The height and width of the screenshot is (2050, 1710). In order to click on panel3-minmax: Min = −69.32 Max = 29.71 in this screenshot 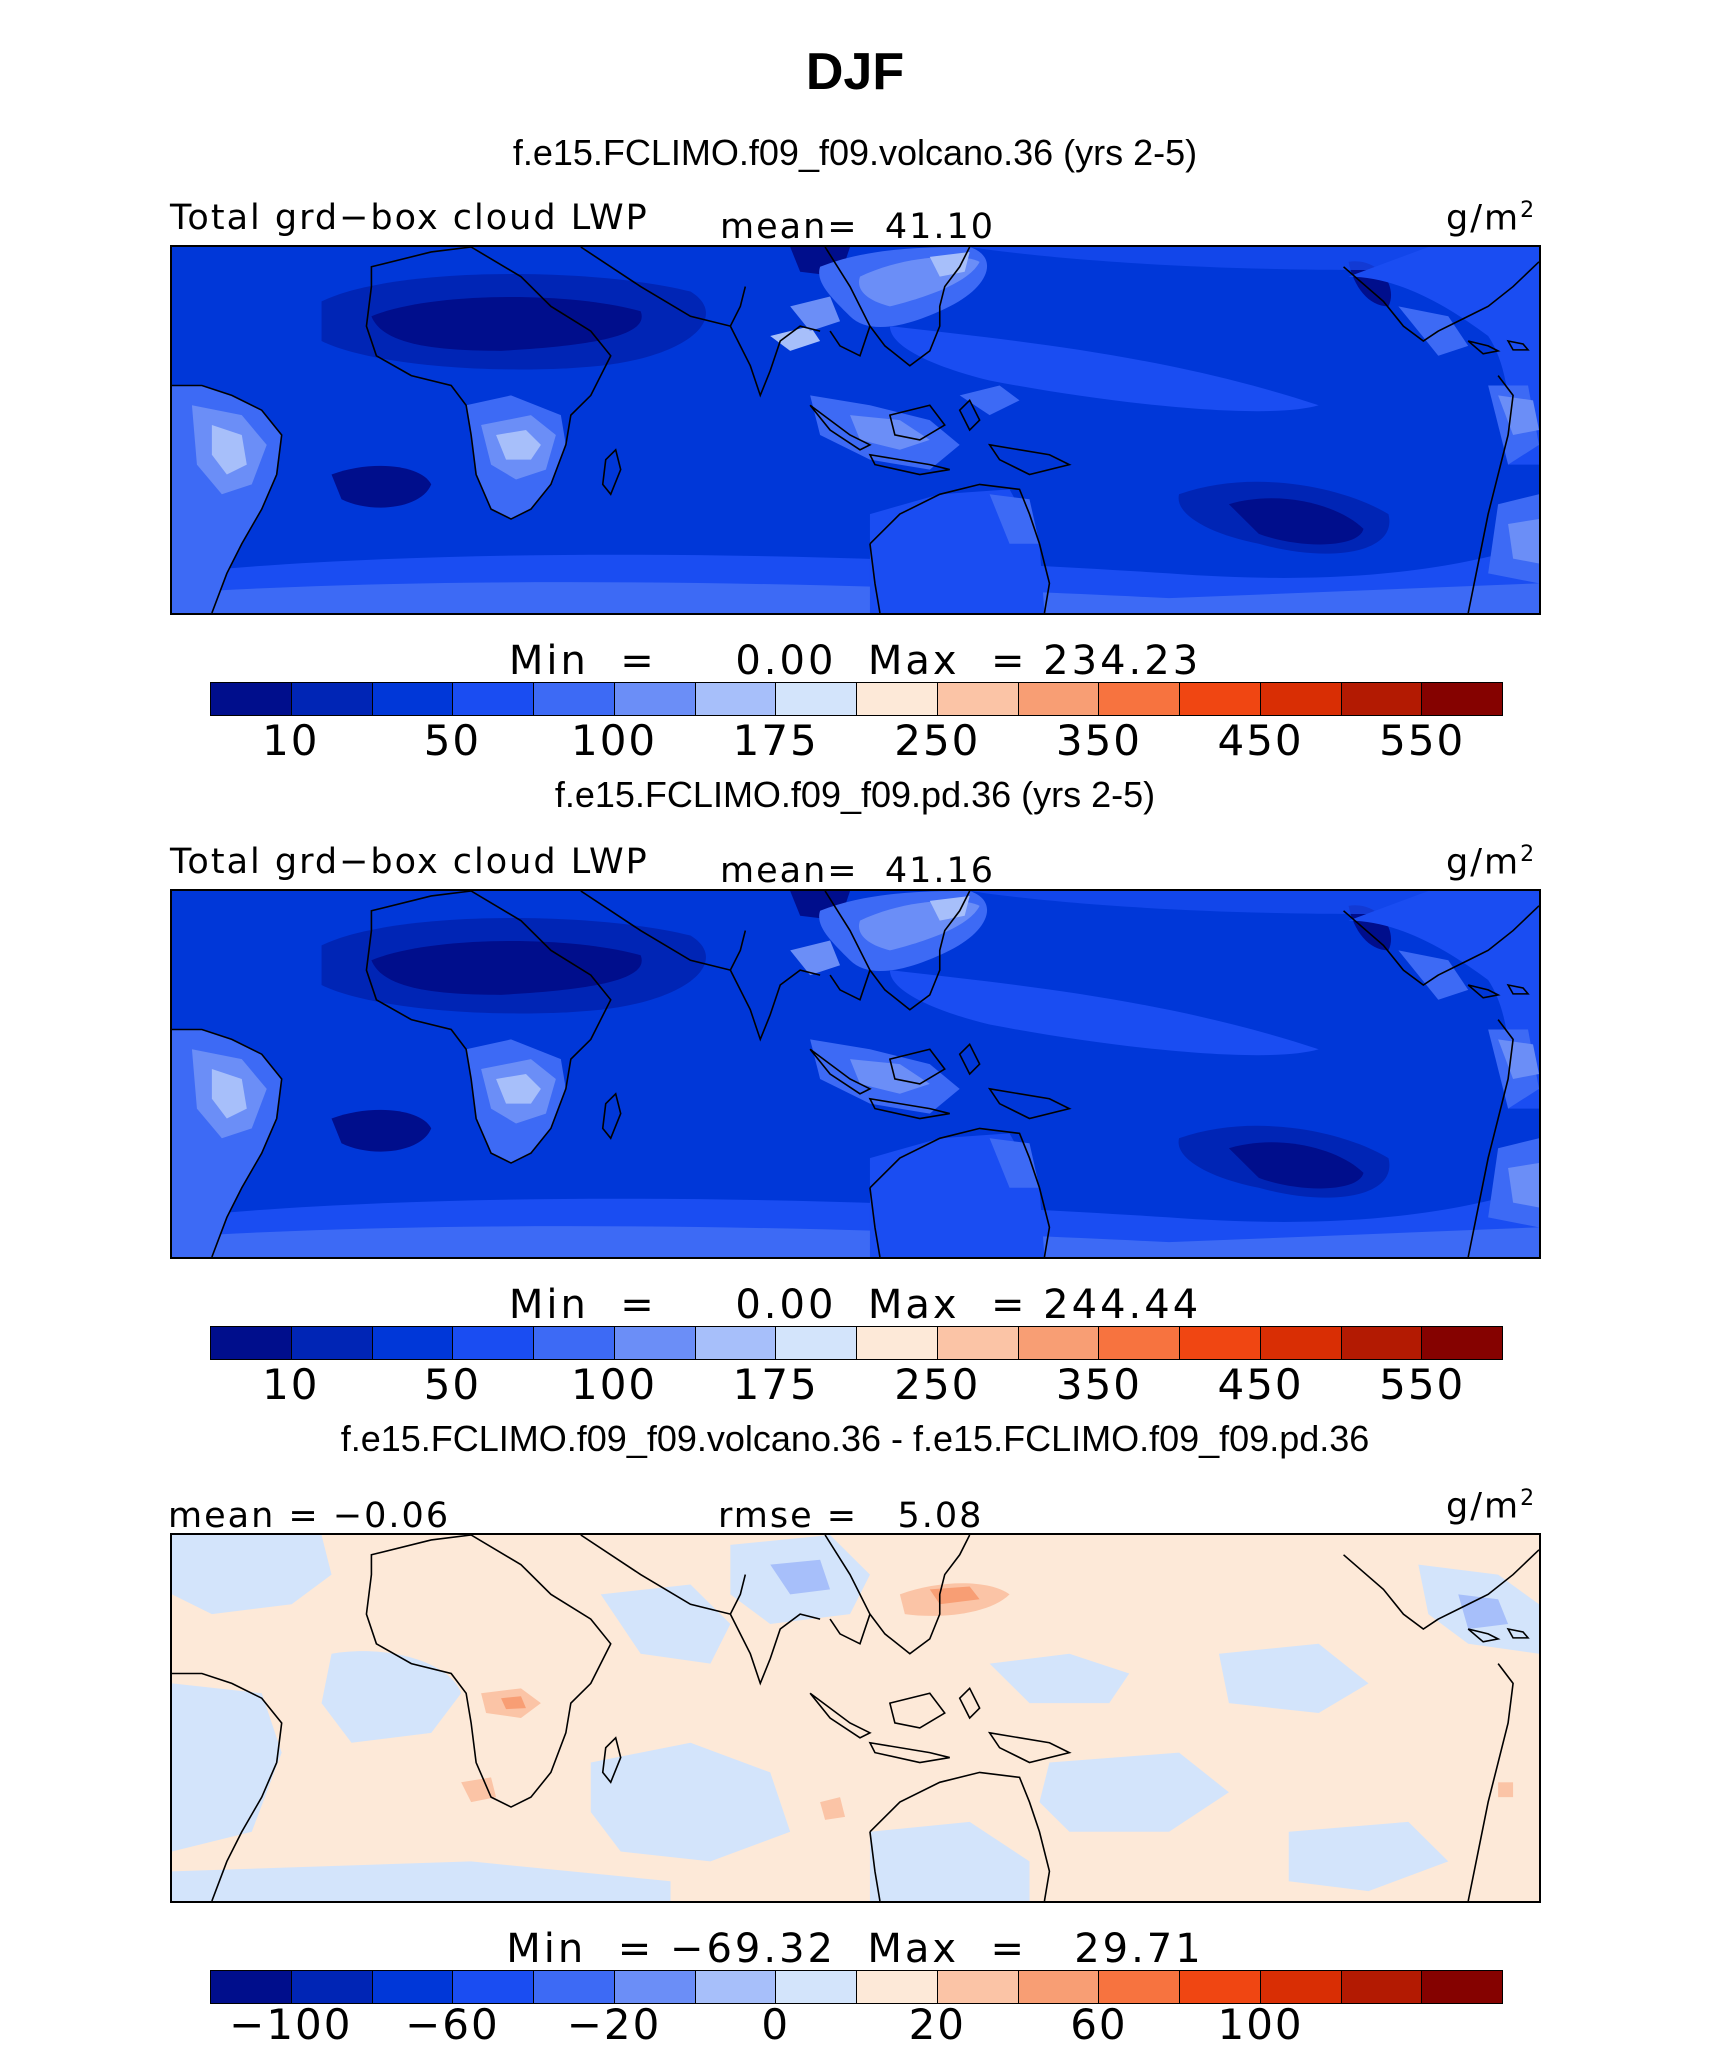, I will do `click(855, 1949)`.